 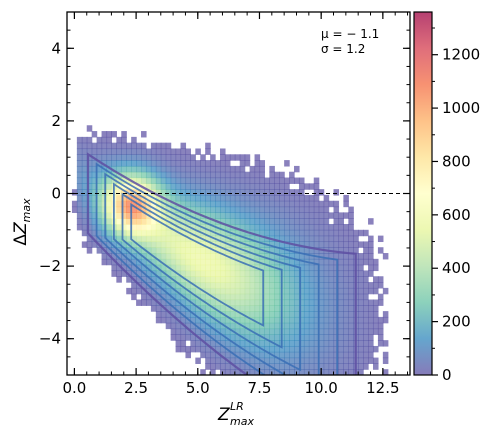 What do you see at coordinates (235, 414) in the screenshot?
I see `x-axis-label: Z LR max` at bounding box center [235, 414].